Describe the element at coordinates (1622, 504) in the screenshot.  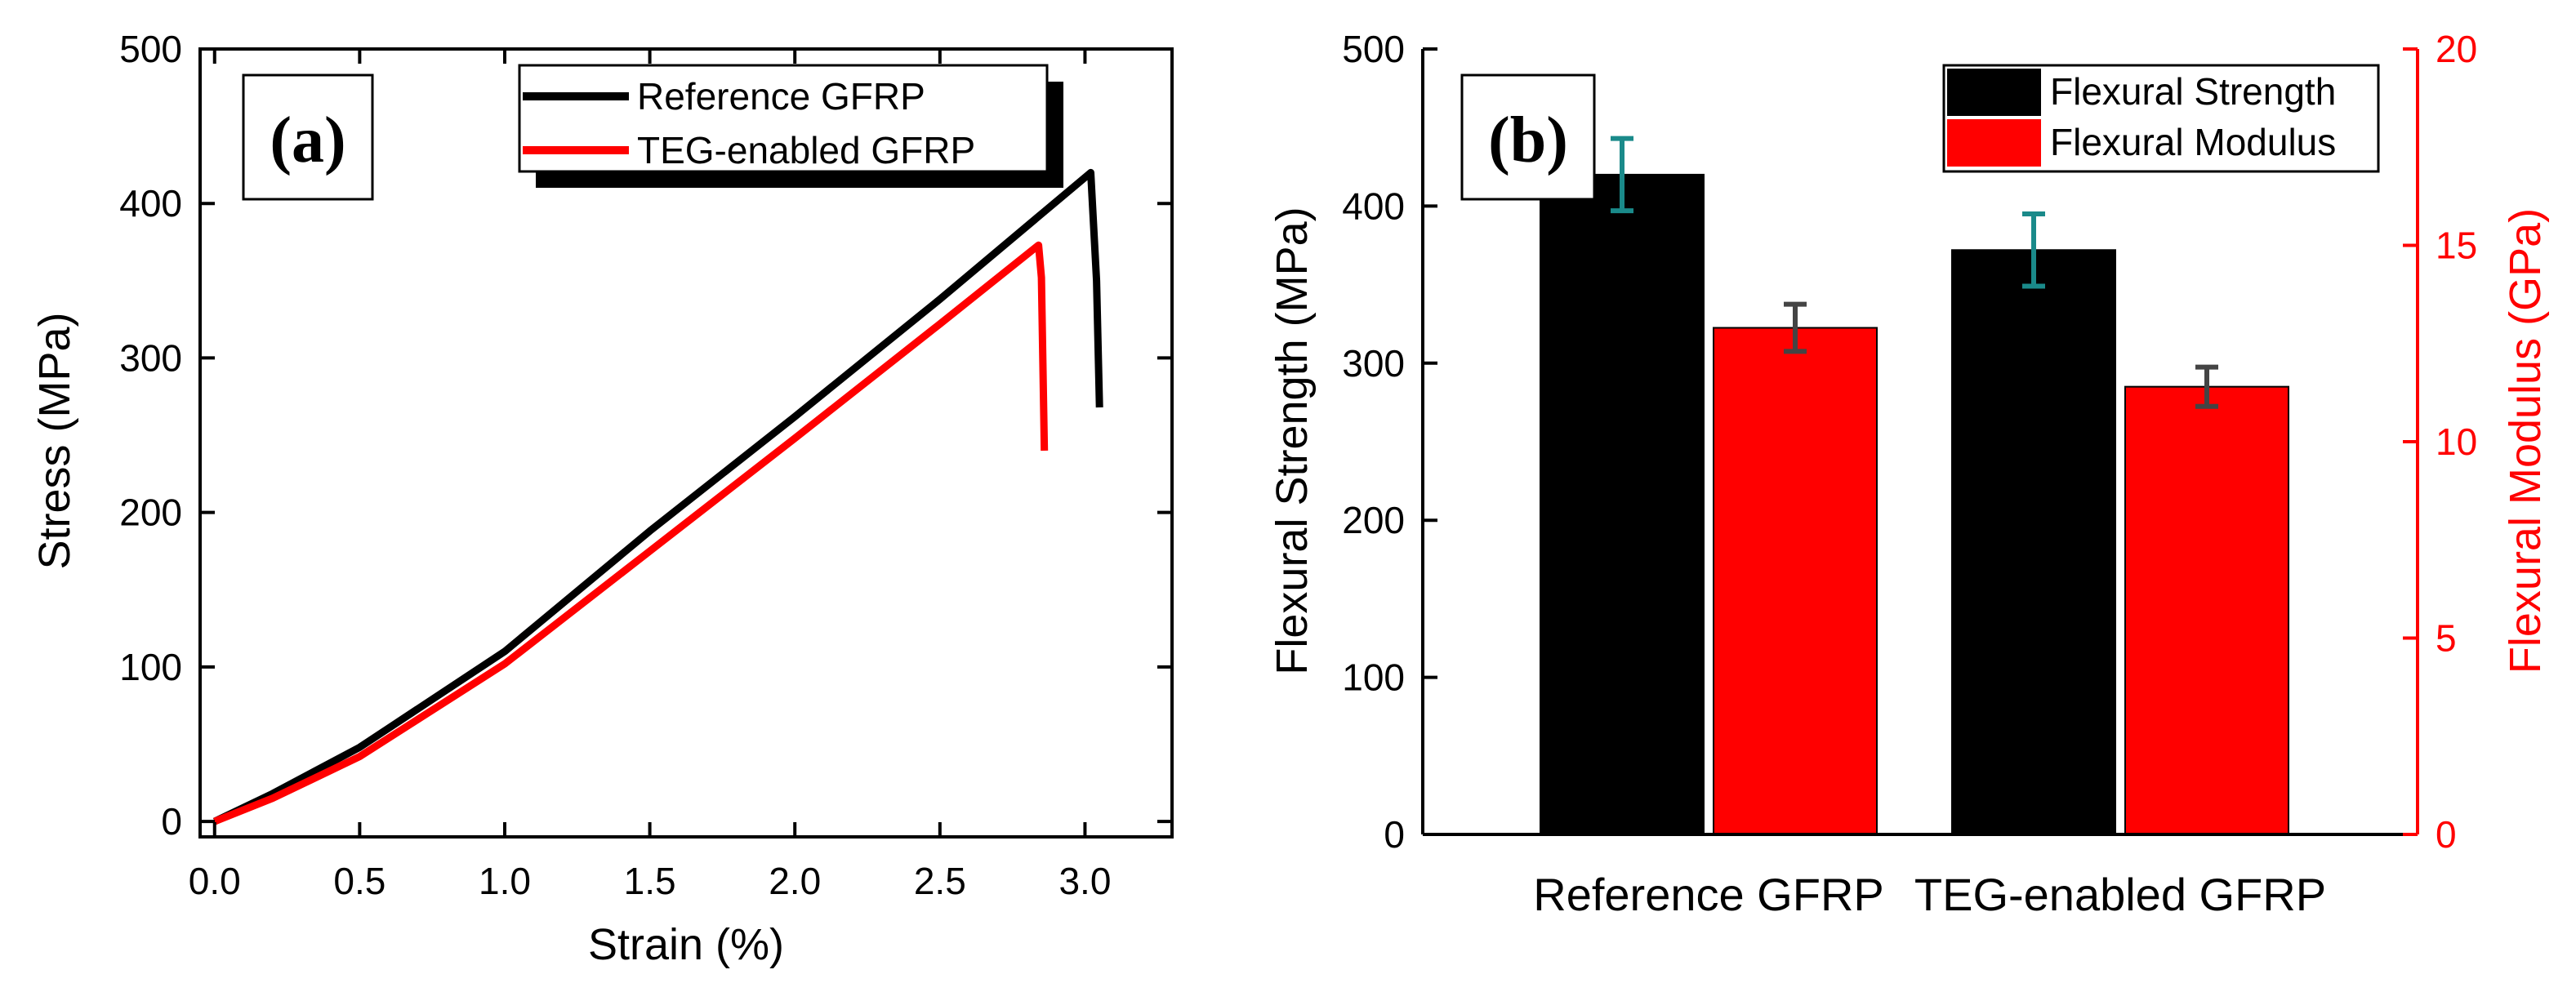
I see `bar-flexural-strength-reference` at that location.